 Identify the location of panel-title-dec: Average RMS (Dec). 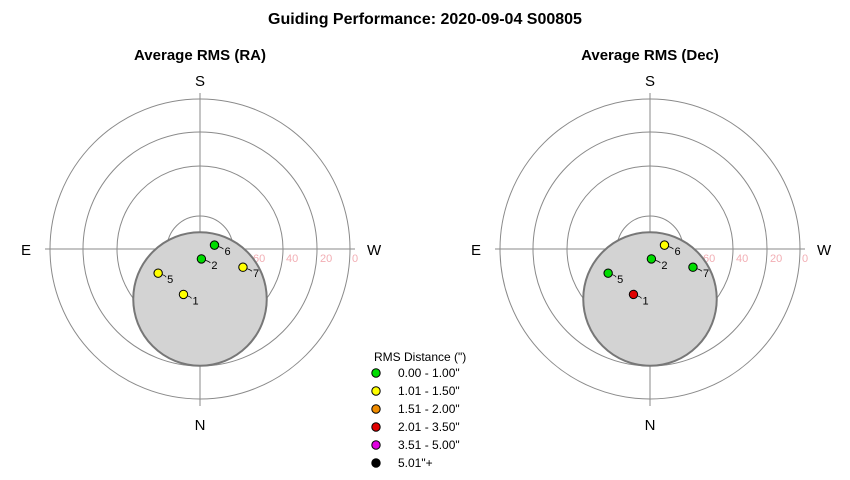
(650, 55).